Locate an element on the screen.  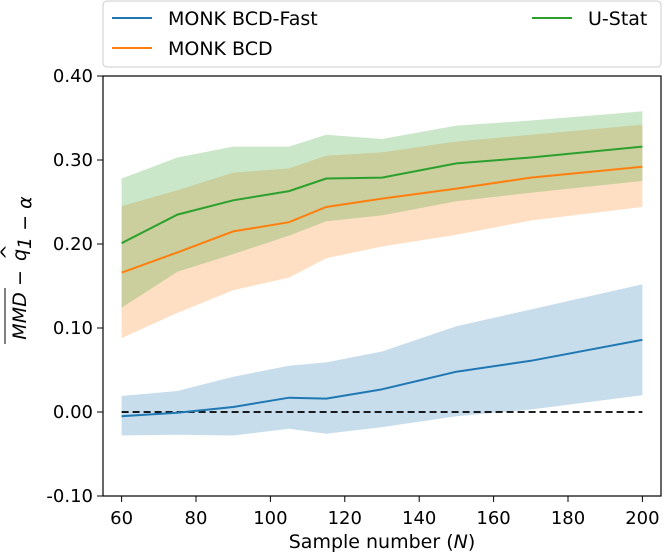
x-axis-ticks: 60 80 100 120 140 160 180 200 is located at coordinates (385, 512).